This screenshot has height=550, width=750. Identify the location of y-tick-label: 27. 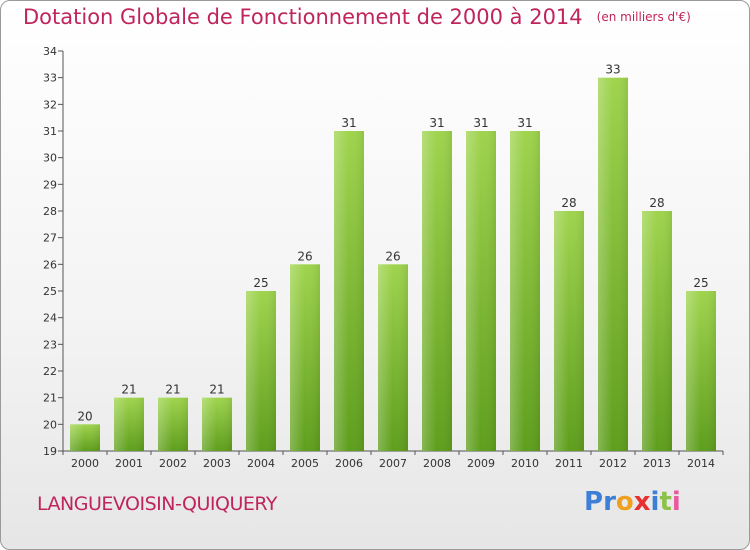
(50, 238).